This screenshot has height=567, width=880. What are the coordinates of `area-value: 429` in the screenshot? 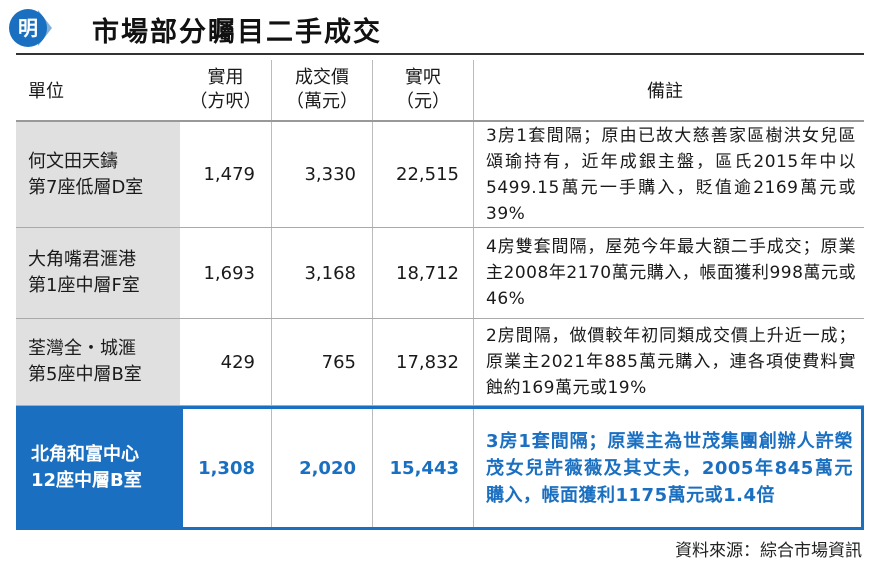 It's located at (237, 362).